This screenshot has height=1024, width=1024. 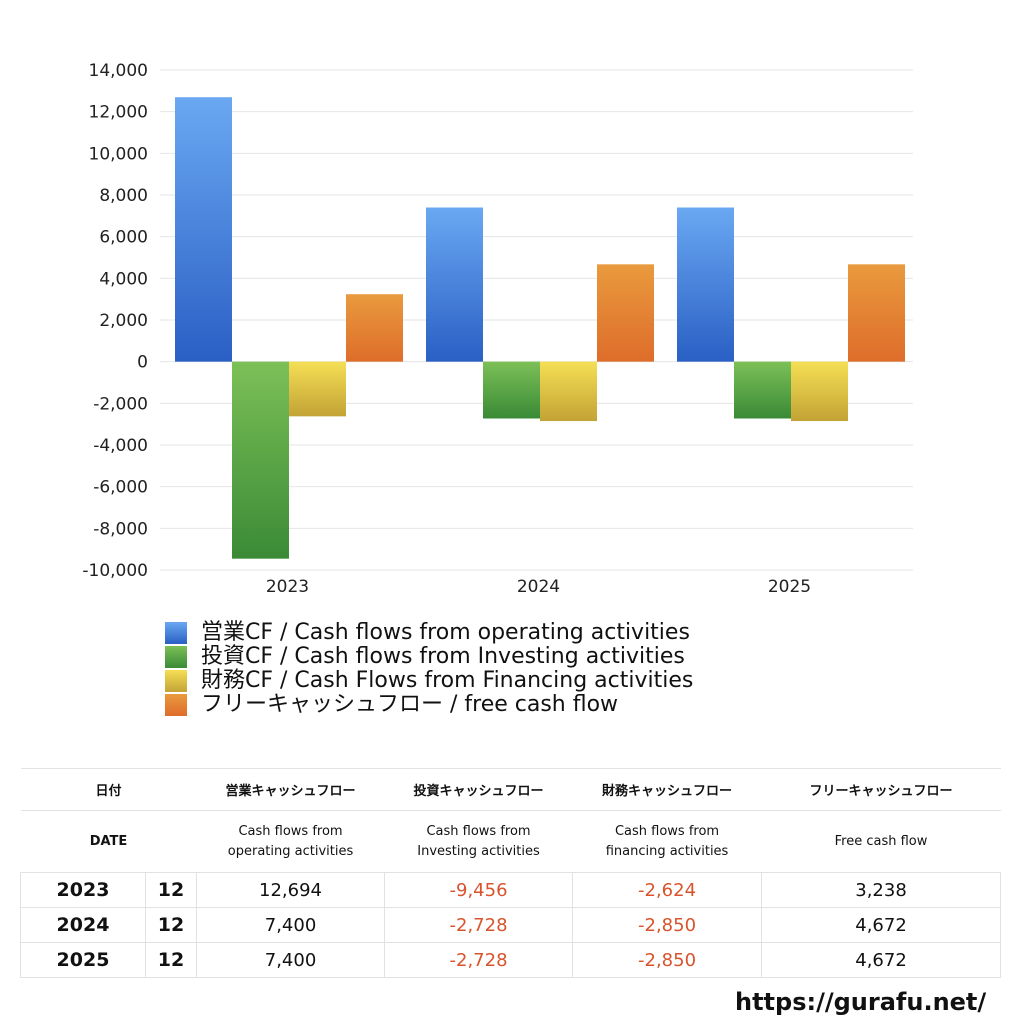 I want to click on y-tick-label: 6,000, so click(x=123, y=238).